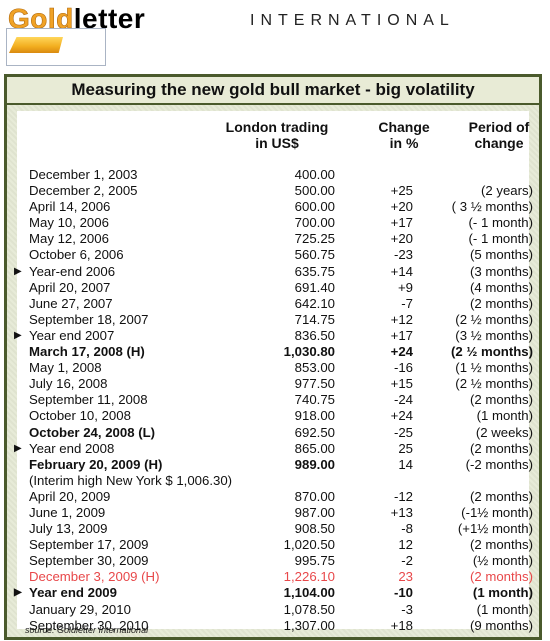  Describe the element at coordinates (275, 529) in the screenshot. I see `table-row: July 13, 2009 908.50 -8 (+1½ month)` at that location.